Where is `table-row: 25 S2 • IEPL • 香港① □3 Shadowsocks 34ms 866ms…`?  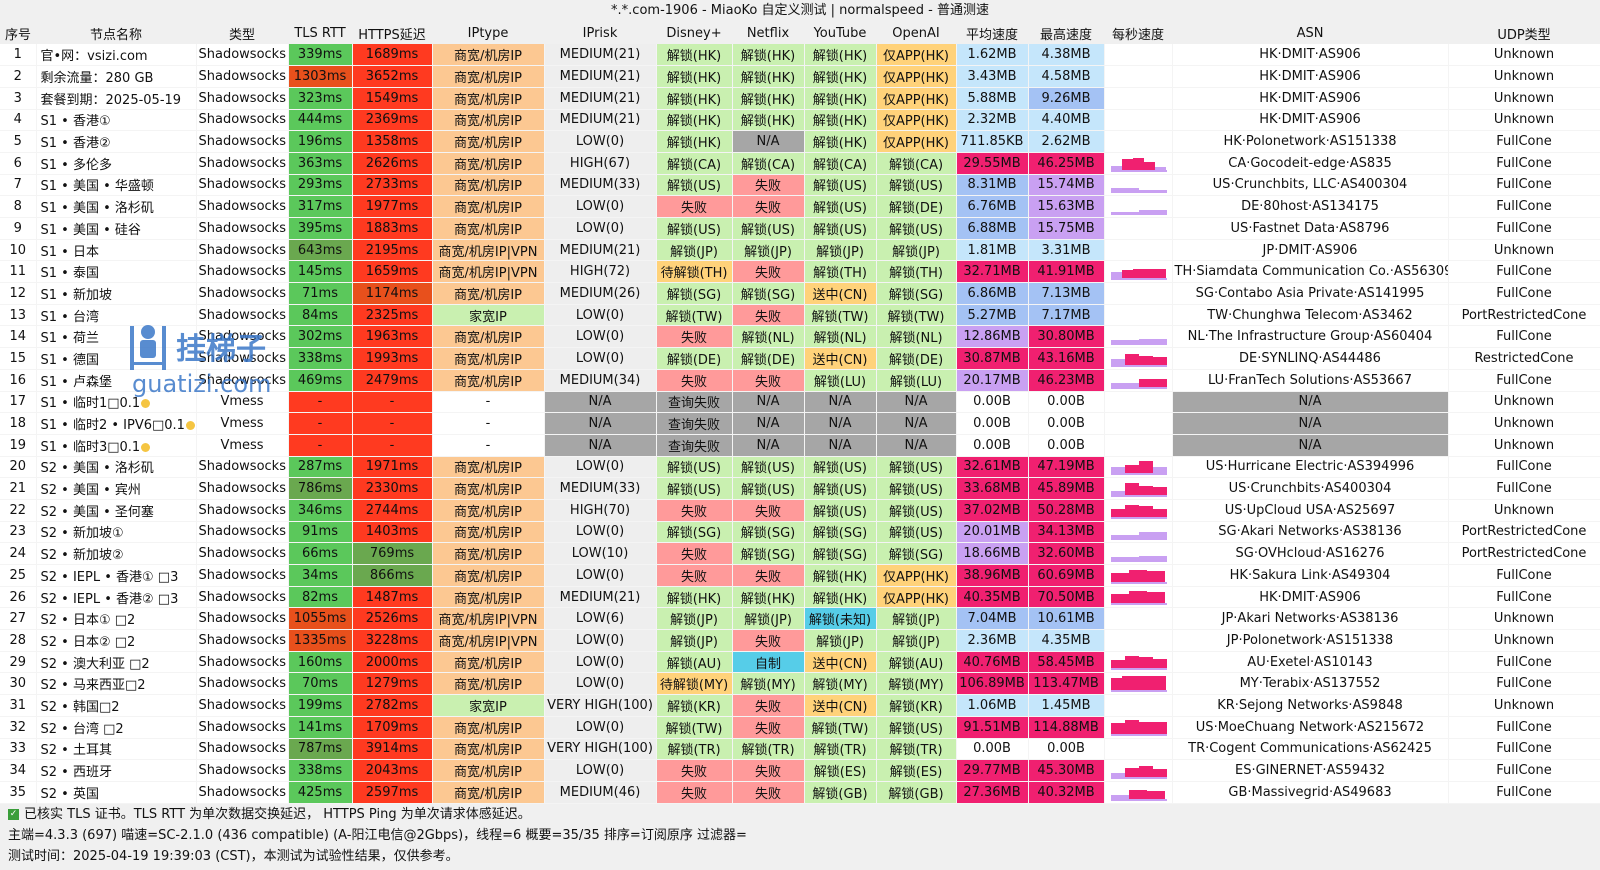 table-row: 25 S2 • IEPL • 香港① □3 Shadowsocks 34ms 866ms… is located at coordinates (800, 575).